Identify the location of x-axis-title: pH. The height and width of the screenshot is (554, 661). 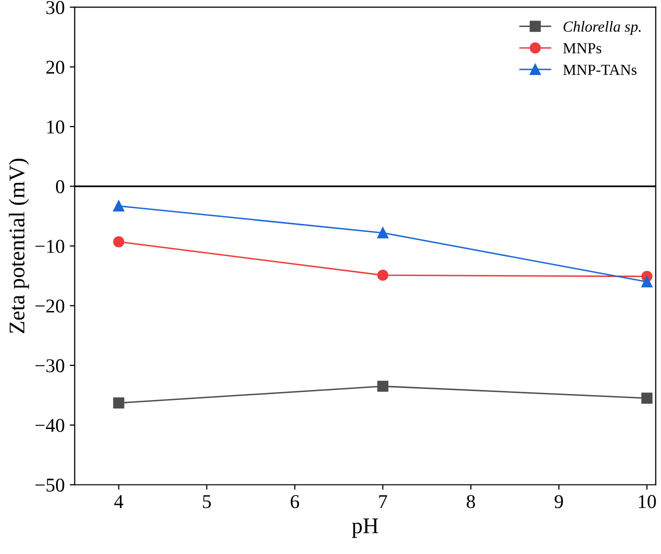
(365, 528).